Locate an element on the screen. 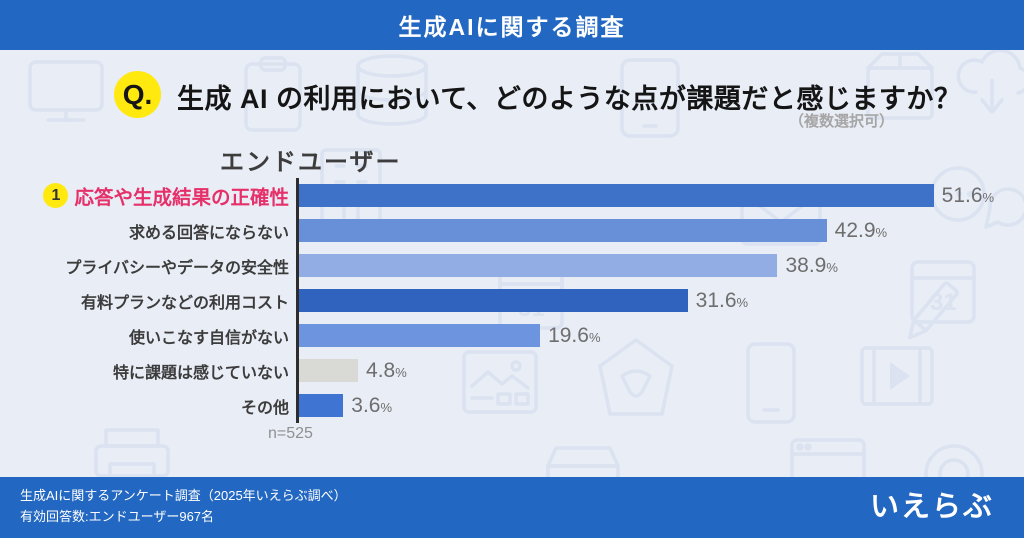 The height and width of the screenshot is (538, 1024). value-label: 4.8% is located at coordinates (386, 370).